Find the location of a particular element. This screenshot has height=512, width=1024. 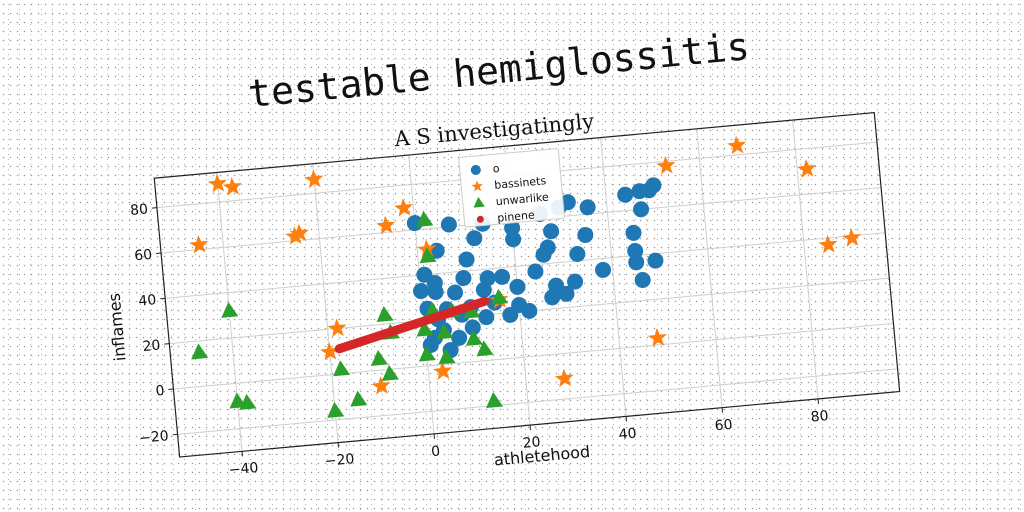

y-tick-label: 60 is located at coordinates (143, 256).